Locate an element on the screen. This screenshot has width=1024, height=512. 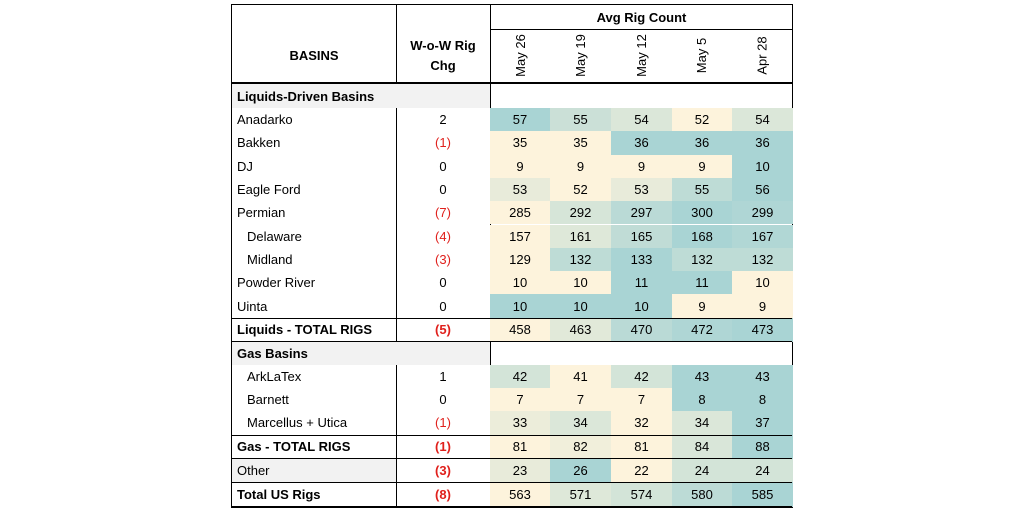
wow-change: (8) is located at coordinates (443, 494).